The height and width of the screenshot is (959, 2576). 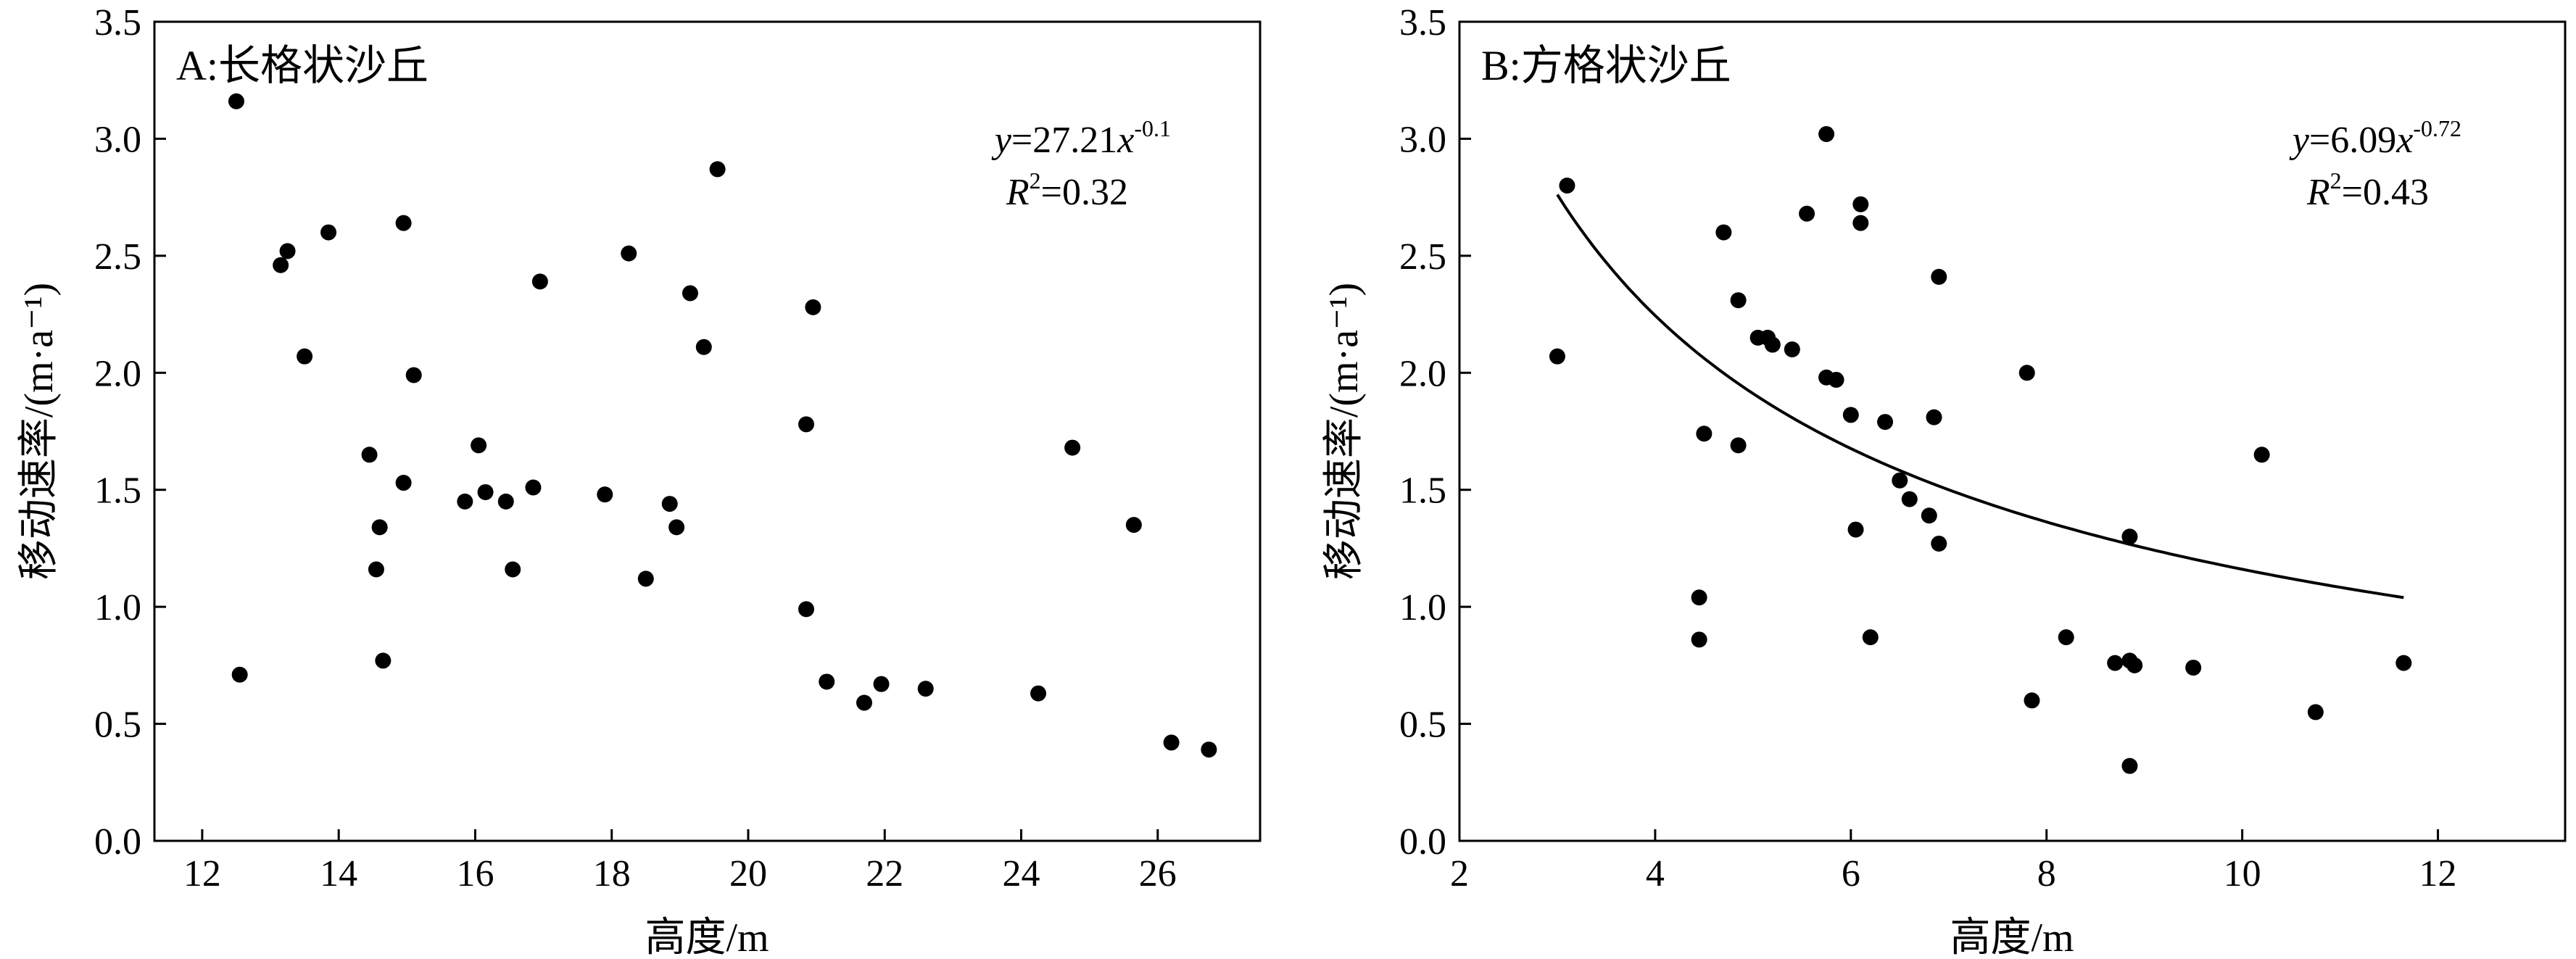 What do you see at coordinates (680, 861) in the screenshot?
I see `x-axis: 12 14 16 18 20 22 24 26` at bounding box center [680, 861].